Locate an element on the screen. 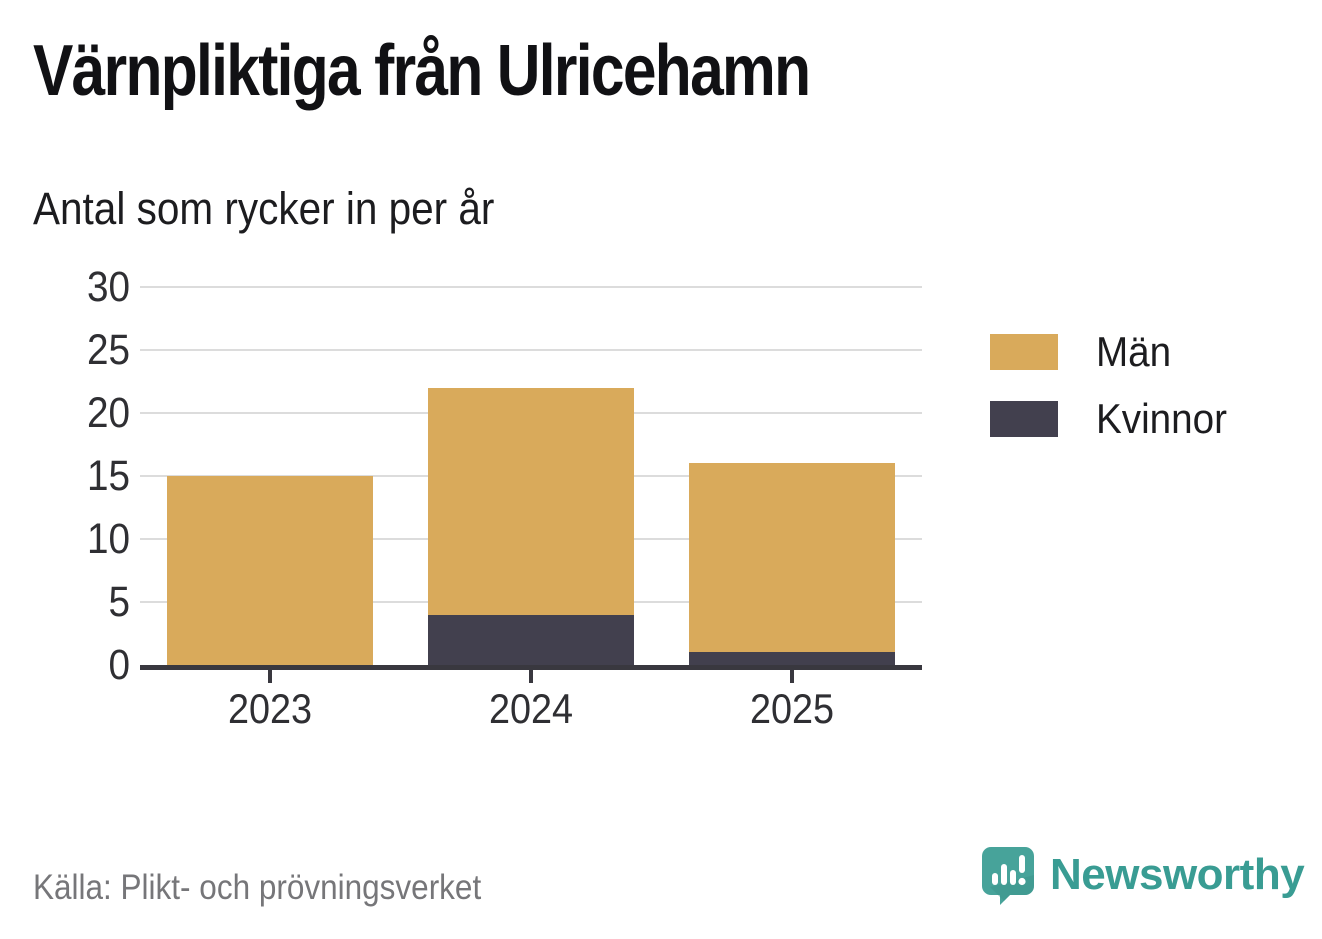 The image size is (1322, 939). legend-item-men: Män is located at coordinates (1114, 352).